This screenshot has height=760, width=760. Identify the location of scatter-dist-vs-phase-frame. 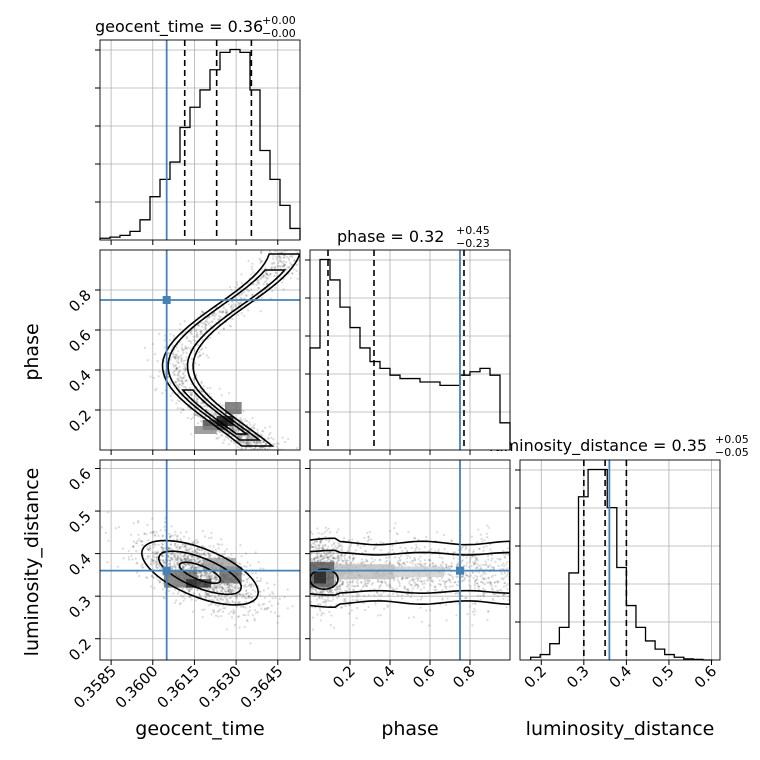
(410, 560).